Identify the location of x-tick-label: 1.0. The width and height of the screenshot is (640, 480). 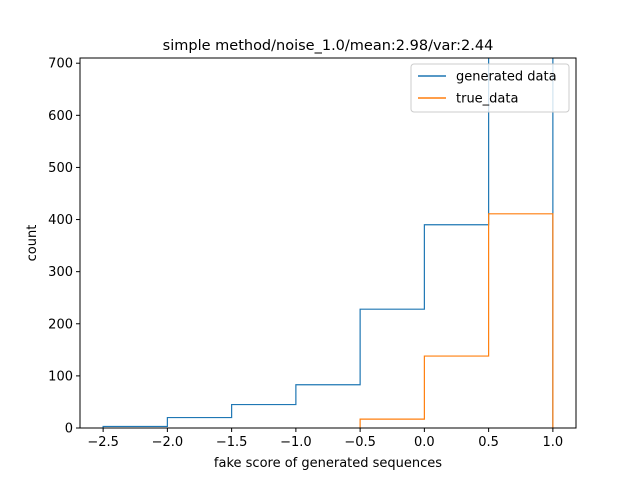
(553, 442).